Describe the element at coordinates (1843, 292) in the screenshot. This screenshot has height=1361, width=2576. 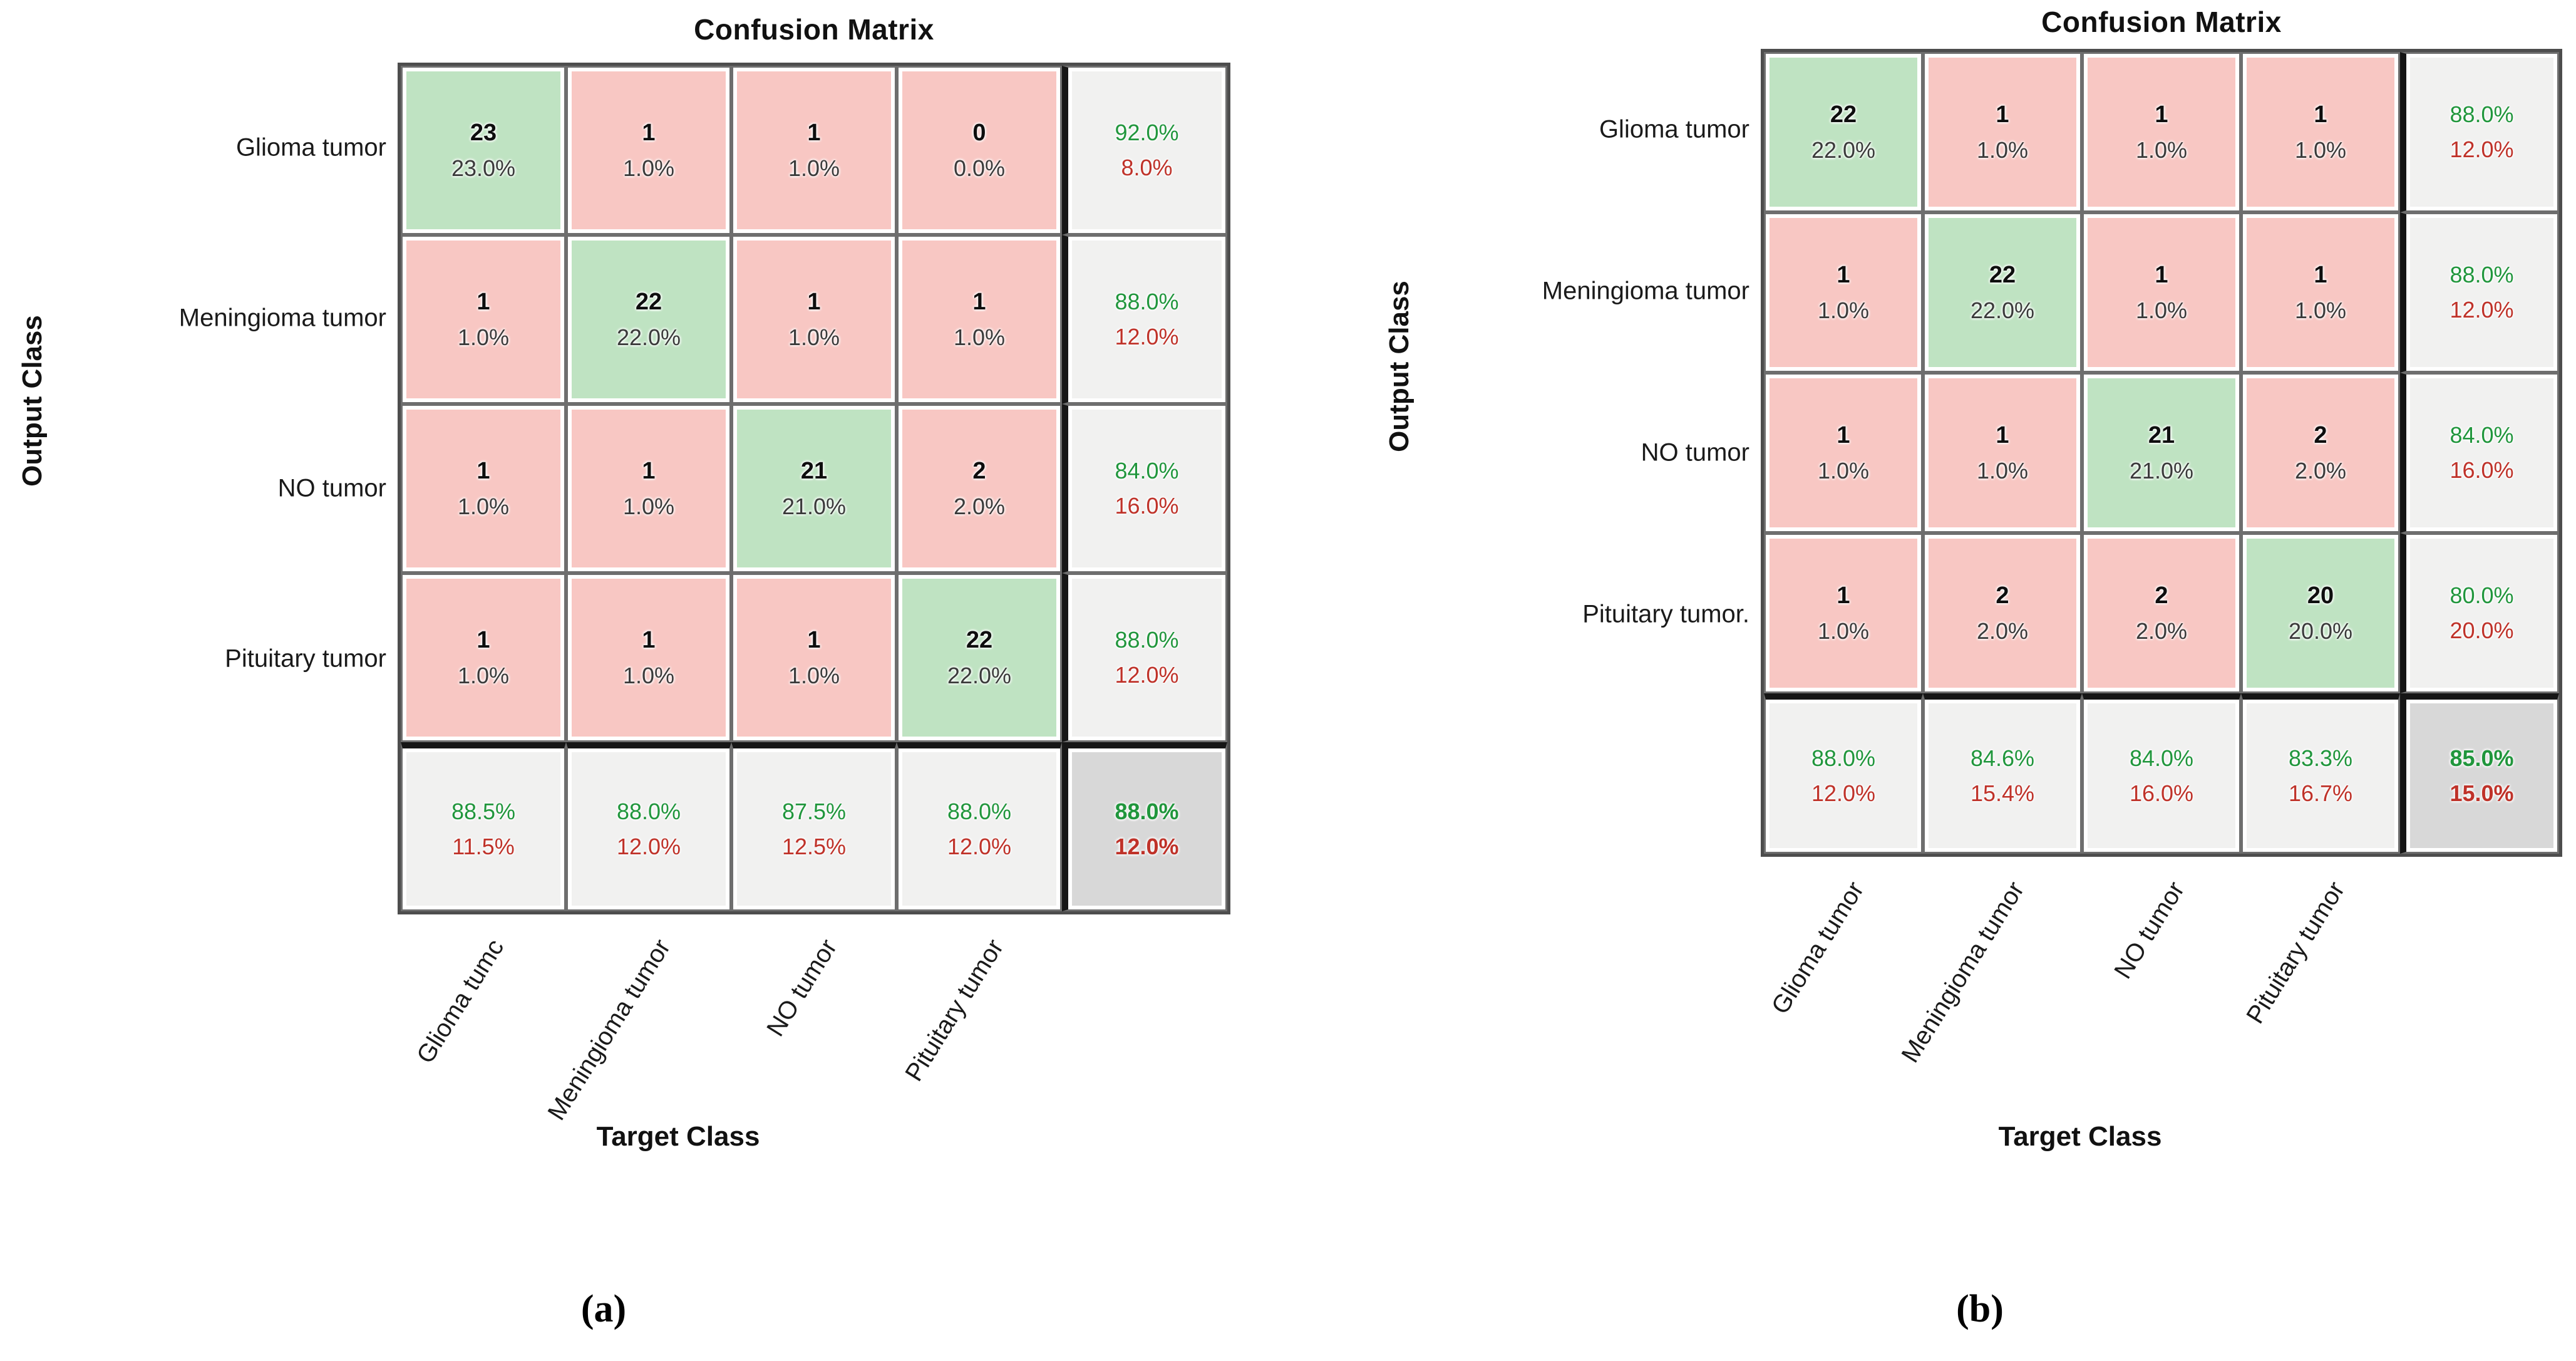
I see `matrix-b-cell-r1-c0: 1 1.0%` at that location.